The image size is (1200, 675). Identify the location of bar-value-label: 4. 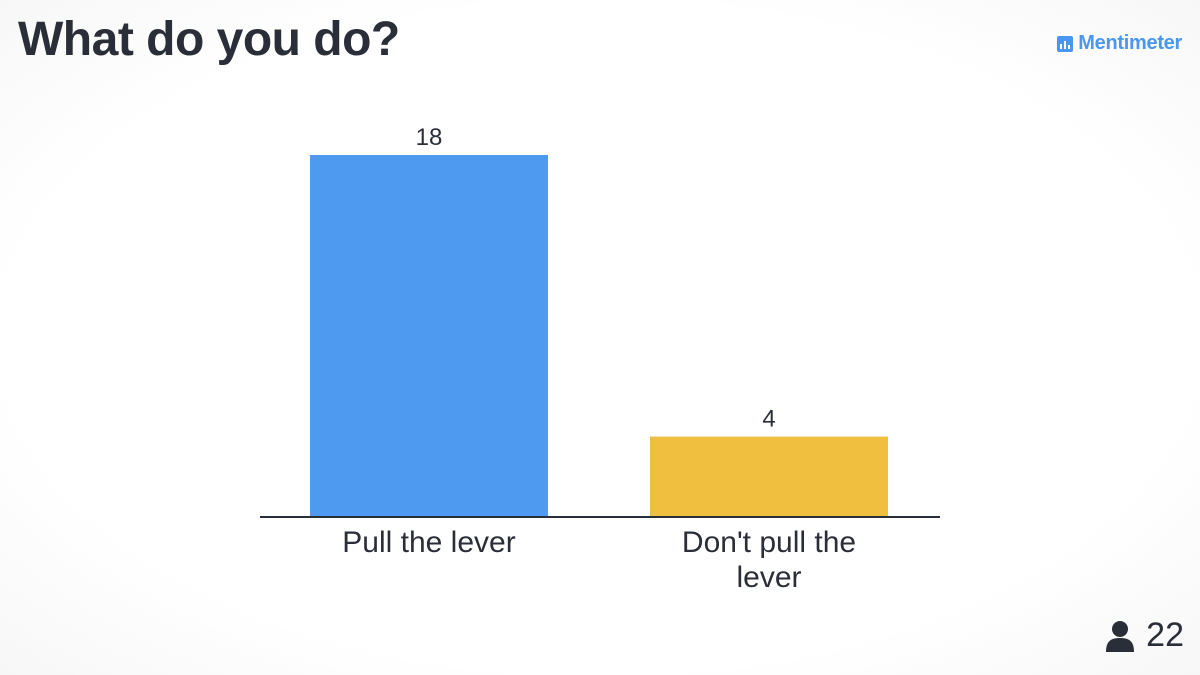
(768, 419).